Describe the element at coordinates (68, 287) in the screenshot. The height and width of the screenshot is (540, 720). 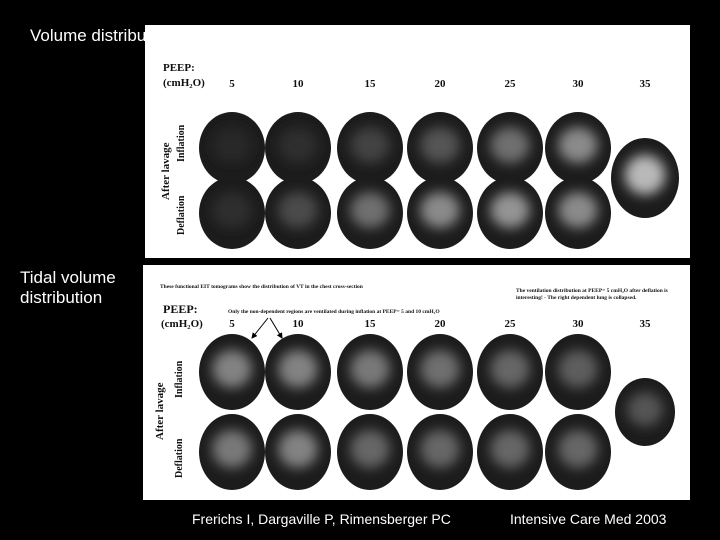
I see `side-label: Tidal volume distribution` at that location.